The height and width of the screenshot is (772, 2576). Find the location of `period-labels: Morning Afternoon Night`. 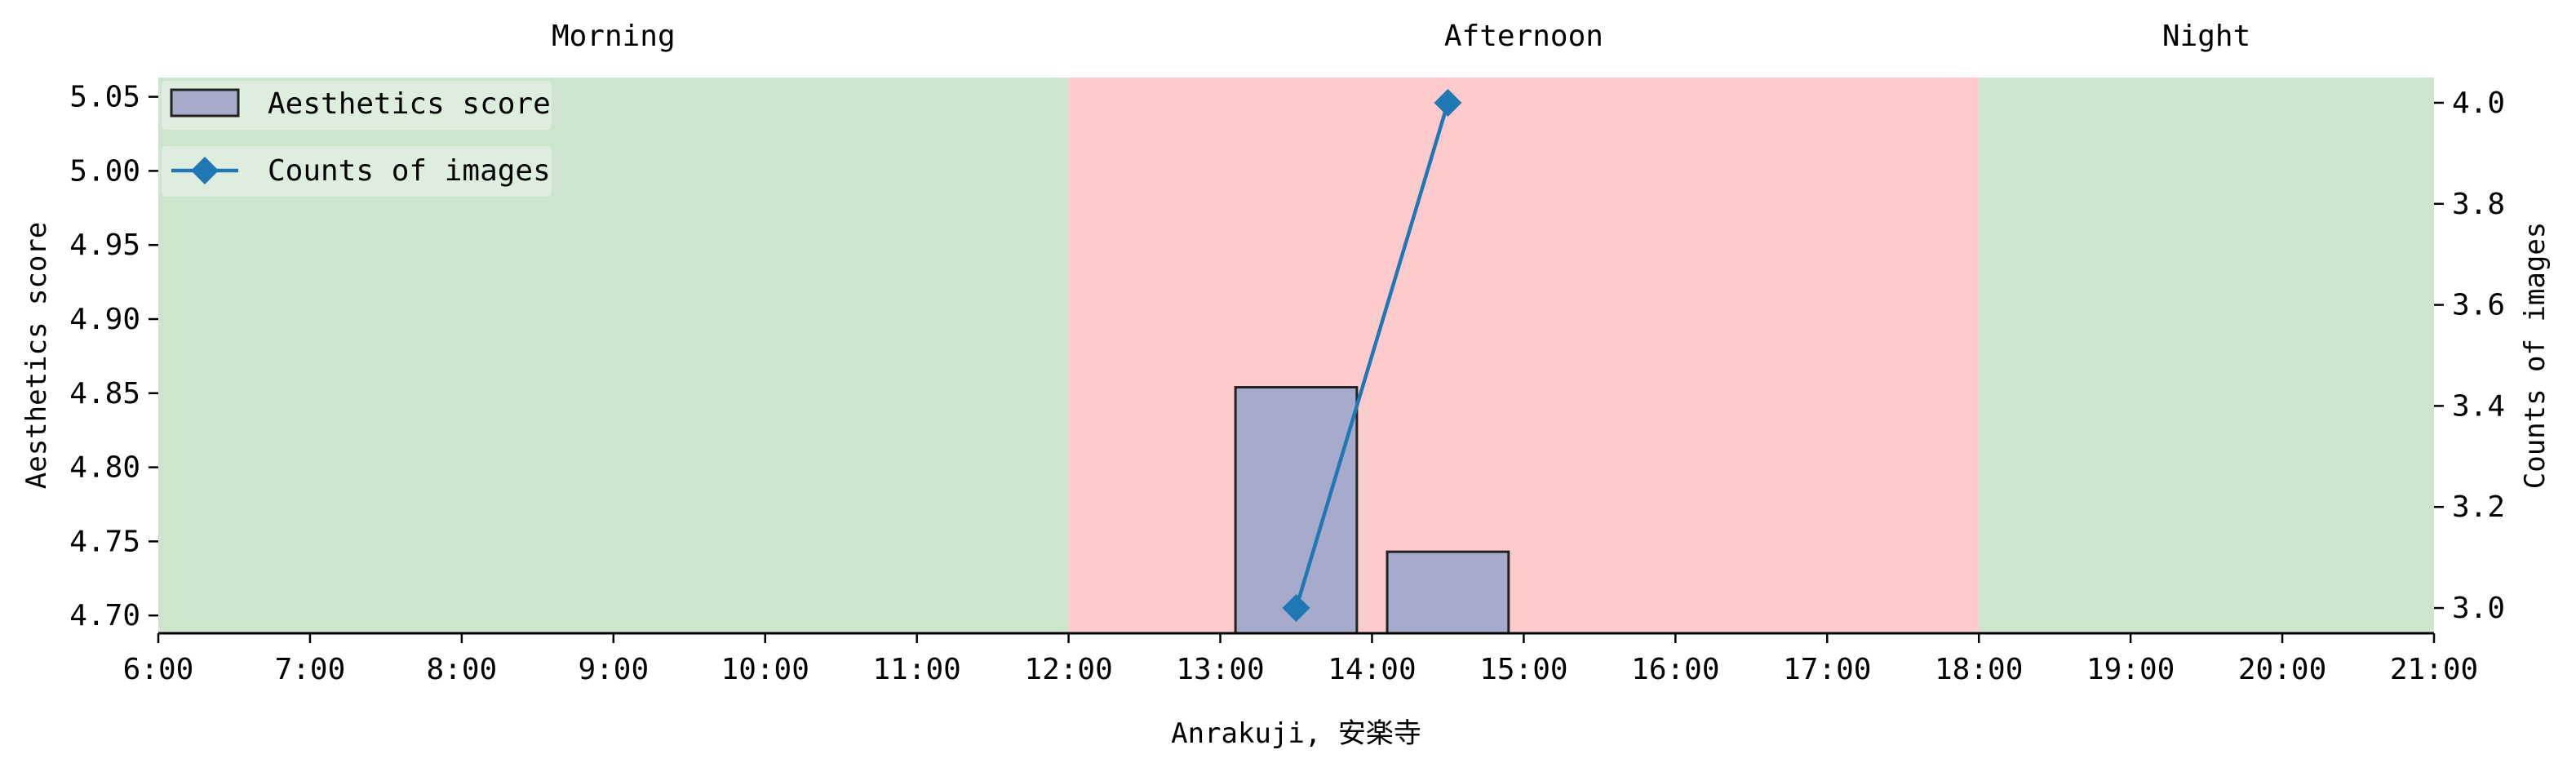

period-labels: Morning Afternoon Night is located at coordinates (1401, 36).